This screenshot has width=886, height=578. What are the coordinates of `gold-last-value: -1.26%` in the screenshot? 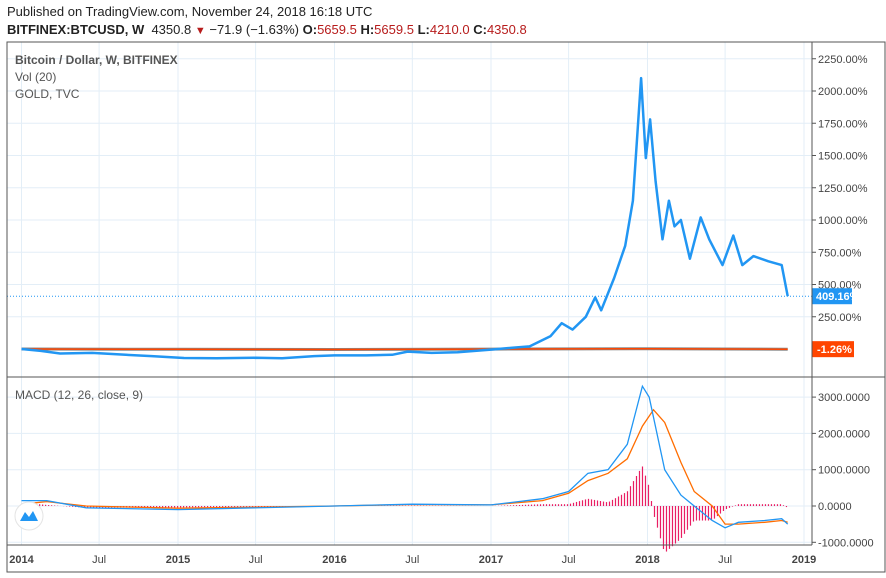 It's located at (834, 350).